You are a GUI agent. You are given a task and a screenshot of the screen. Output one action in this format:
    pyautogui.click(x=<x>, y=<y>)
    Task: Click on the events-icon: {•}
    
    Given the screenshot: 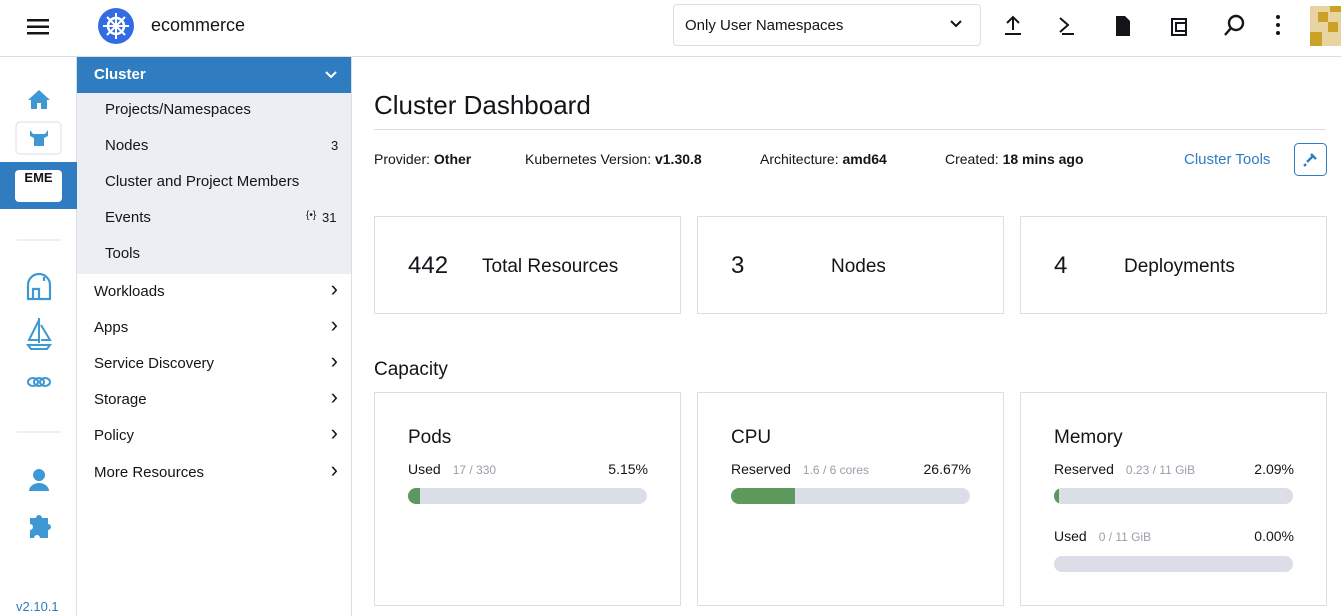 What is the action you would take?
    pyautogui.click(x=311, y=215)
    